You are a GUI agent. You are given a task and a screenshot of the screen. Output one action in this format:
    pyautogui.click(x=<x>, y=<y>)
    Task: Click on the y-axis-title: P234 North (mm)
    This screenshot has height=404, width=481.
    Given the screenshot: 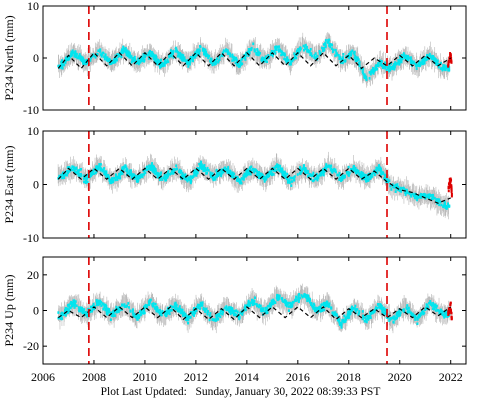 What is the action you would take?
    pyautogui.click(x=9, y=57)
    